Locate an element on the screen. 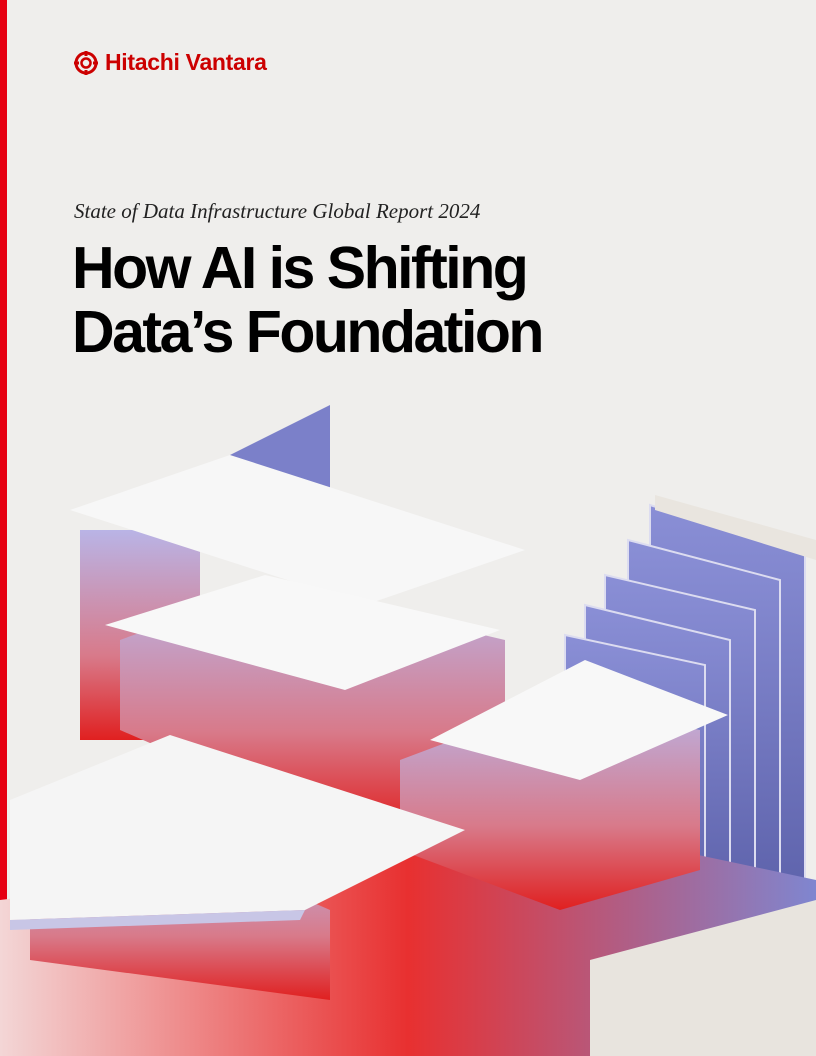 This screenshot has width=816, height=1056. title-line-2: Data’s Foundation is located at coordinates (308, 332).